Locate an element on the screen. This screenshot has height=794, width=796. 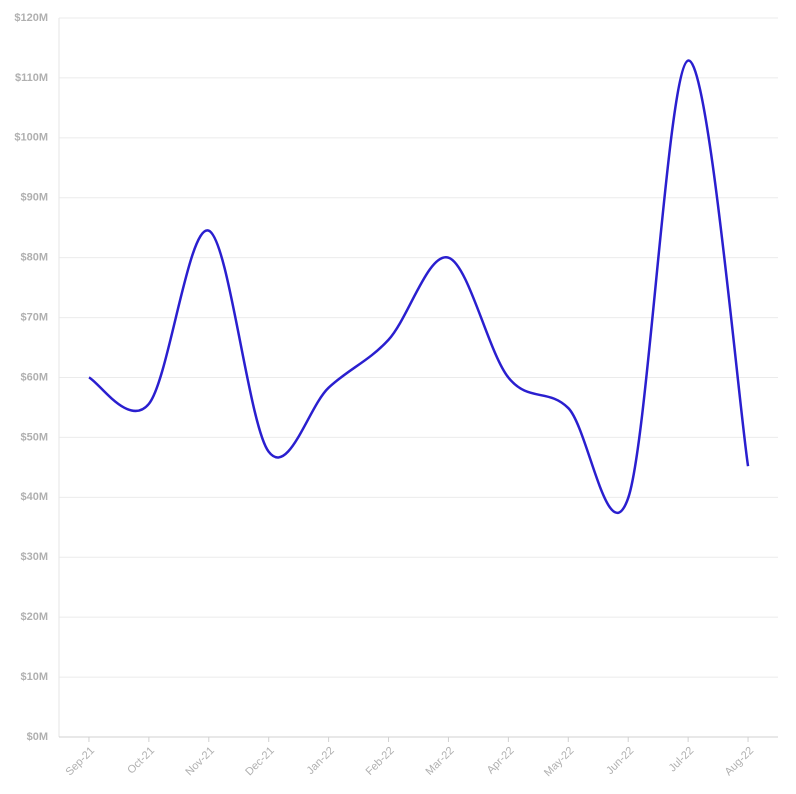
y-tick-label: $30M is located at coordinates (34, 557).